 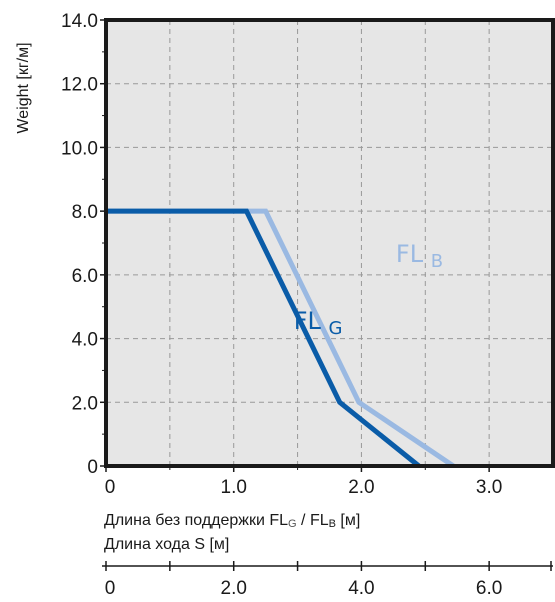 What do you see at coordinates (85, 276) in the screenshot?
I see `y-tick-label: 6.0` at bounding box center [85, 276].